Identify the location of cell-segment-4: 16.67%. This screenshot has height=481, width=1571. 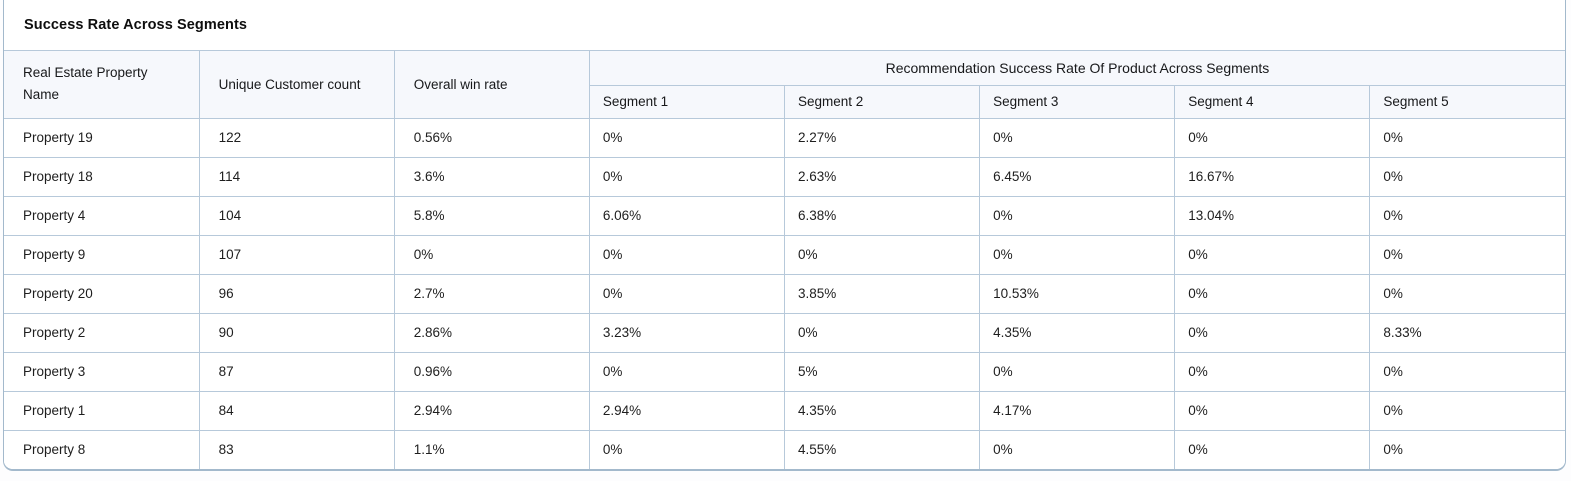
(1272, 176).